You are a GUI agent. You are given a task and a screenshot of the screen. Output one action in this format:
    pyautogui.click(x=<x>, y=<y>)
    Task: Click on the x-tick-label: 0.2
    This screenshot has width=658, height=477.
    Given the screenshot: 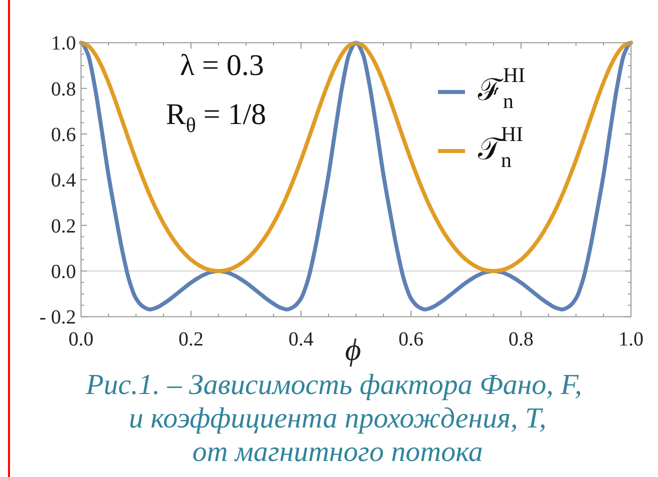 What is the action you would take?
    pyautogui.click(x=191, y=339)
    